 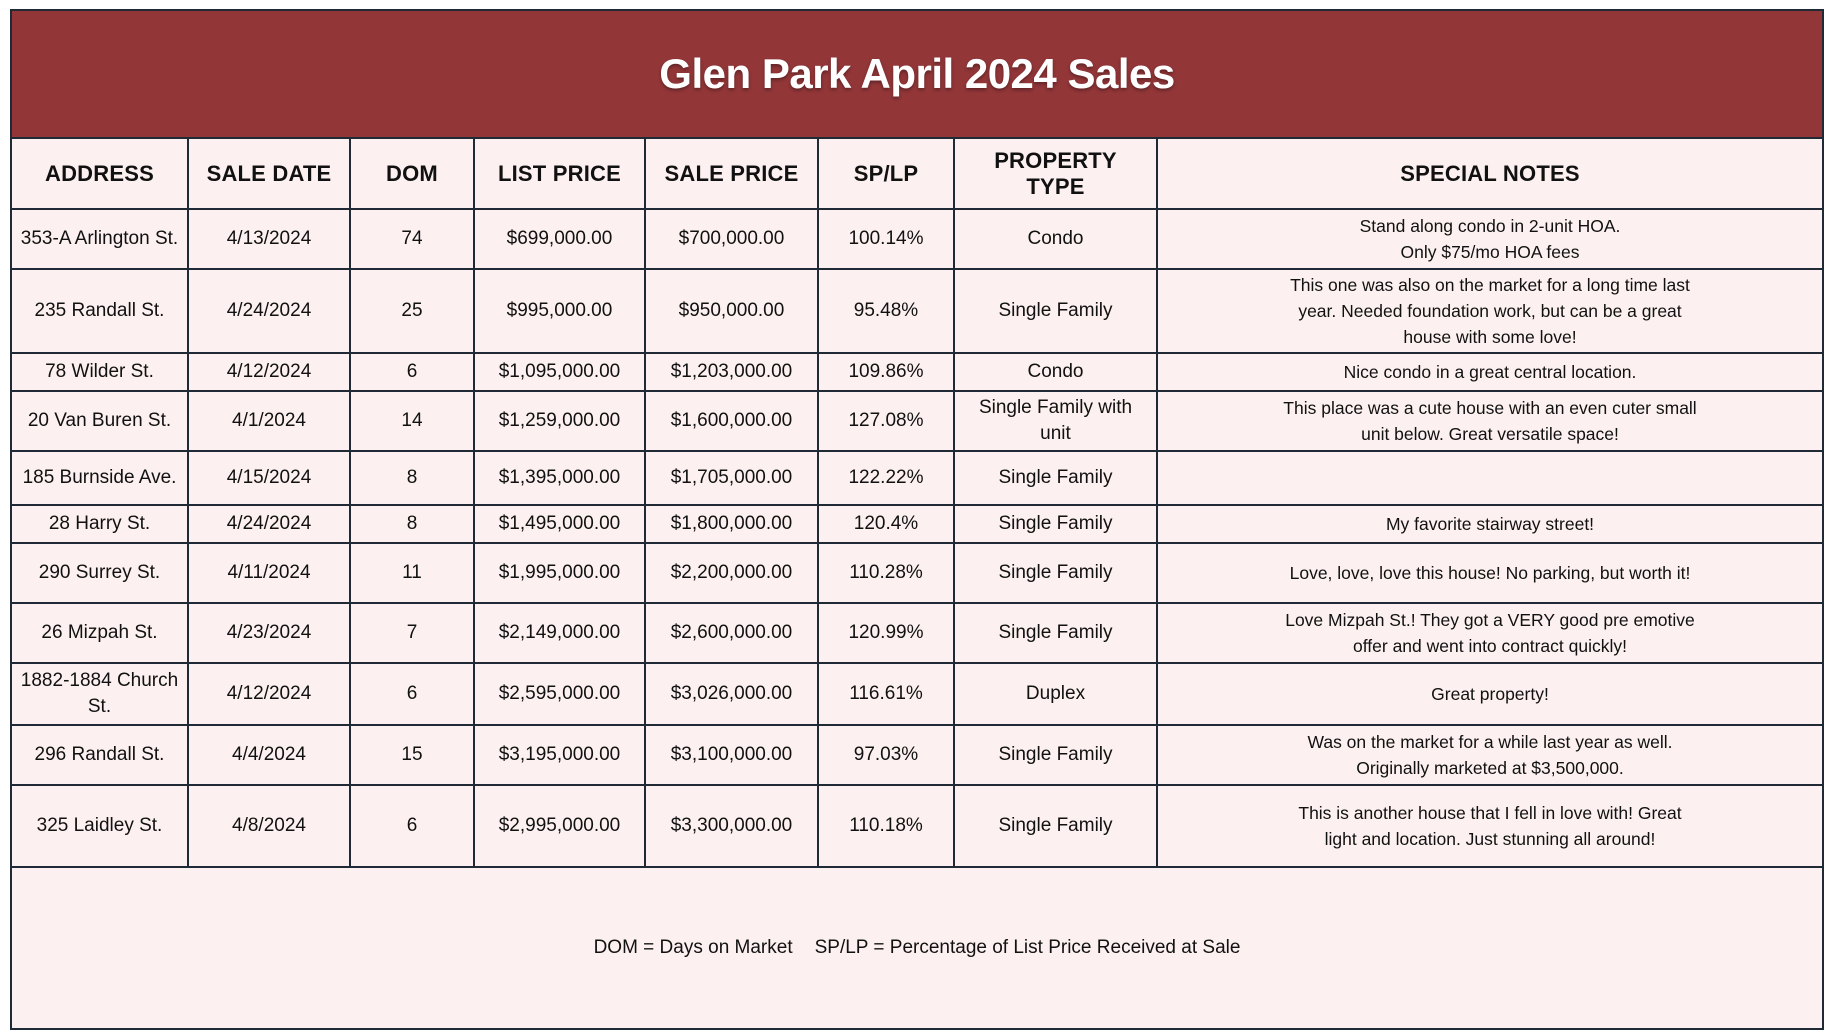 I want to click on cell-sale-price: $2,600,000.00, so click(x=731, y=633).